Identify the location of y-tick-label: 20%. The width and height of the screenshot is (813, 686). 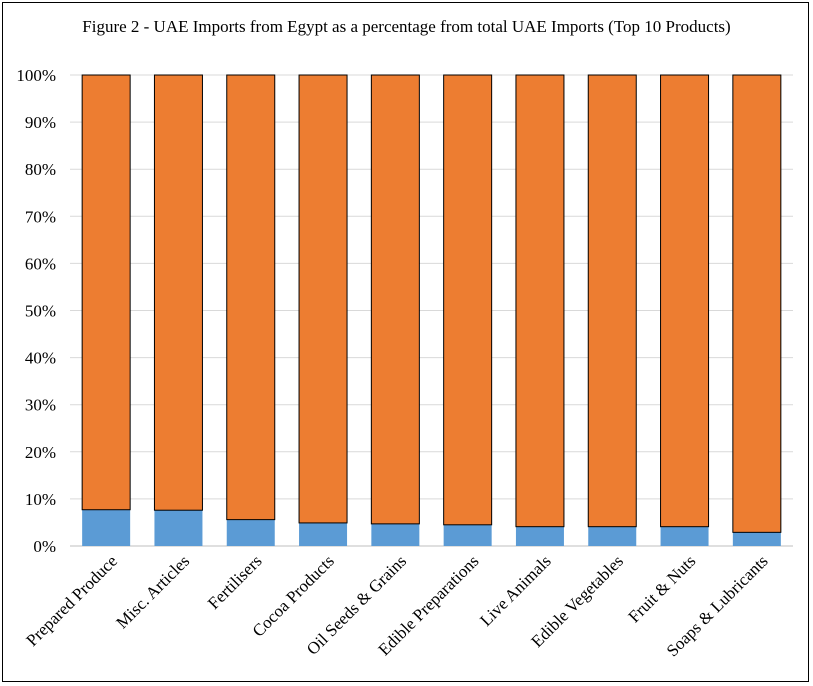
(40, 452).